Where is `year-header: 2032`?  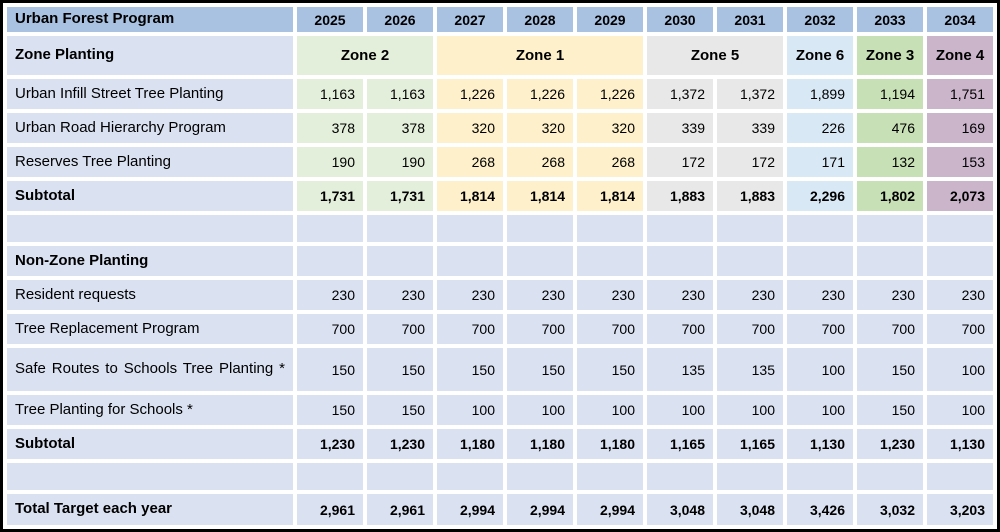 year-header: 2032 is located at coordinates (820, 19).